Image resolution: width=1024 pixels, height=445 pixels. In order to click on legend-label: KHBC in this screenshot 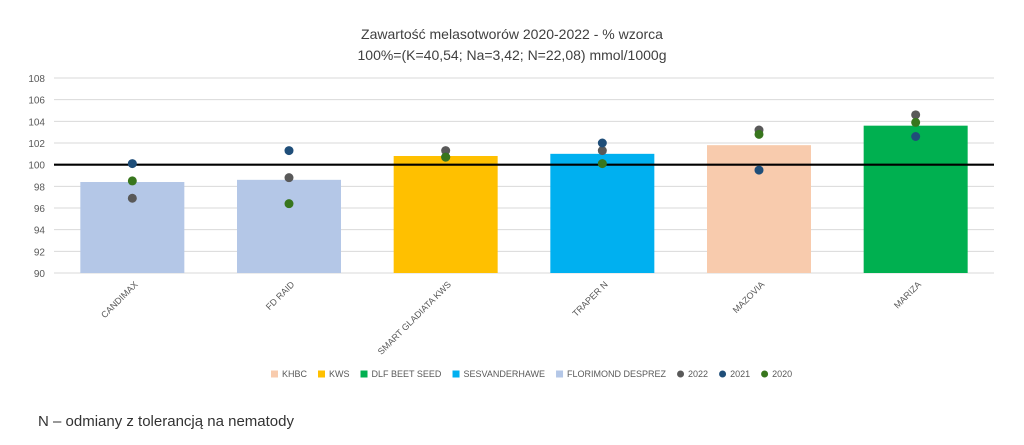, I will do `click(295, 374)`.